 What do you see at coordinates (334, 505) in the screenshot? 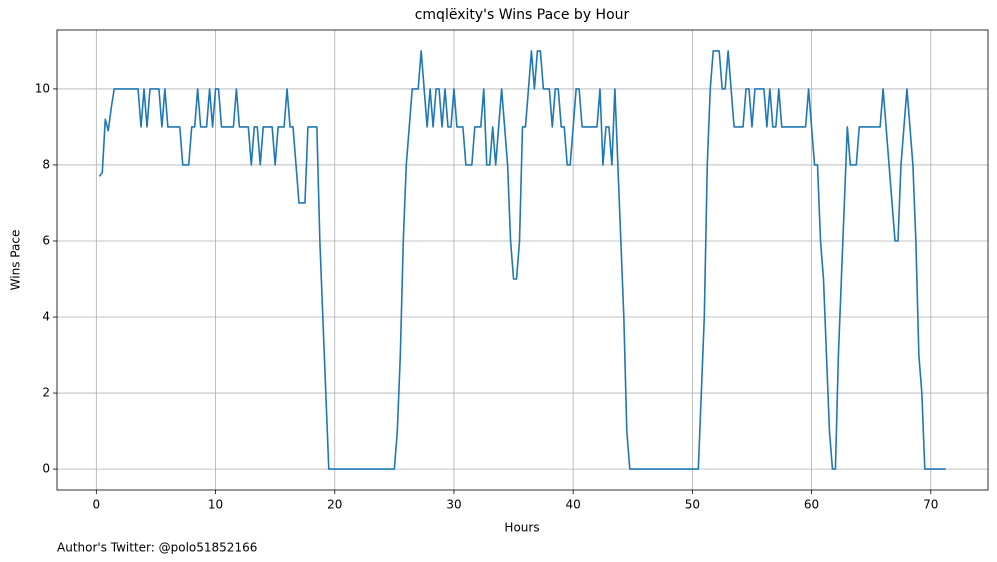
I see `x-tick-label: 20` at bounding box center [334, 505].